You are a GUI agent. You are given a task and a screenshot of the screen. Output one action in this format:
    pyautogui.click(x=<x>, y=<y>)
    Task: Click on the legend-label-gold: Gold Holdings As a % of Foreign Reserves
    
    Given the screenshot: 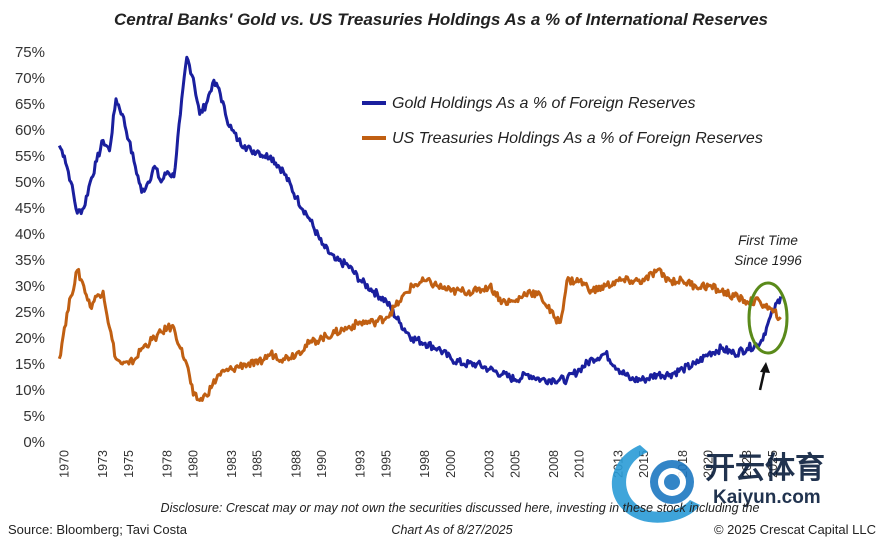 What is the action you would take?
    pyautogui.click(x=544, y=103)
    